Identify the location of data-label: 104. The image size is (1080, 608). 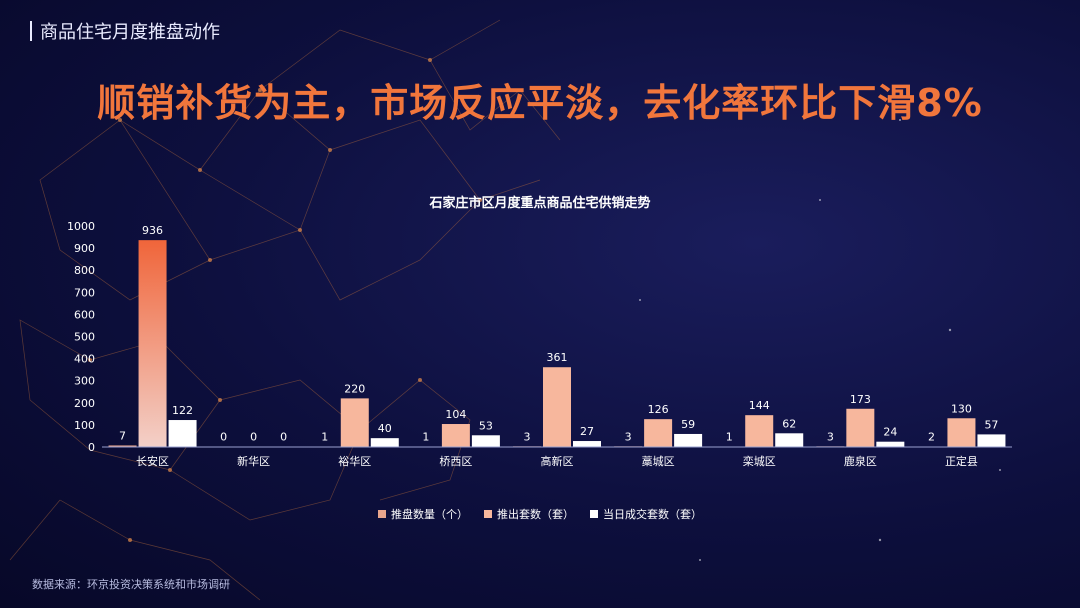
(455, 414).